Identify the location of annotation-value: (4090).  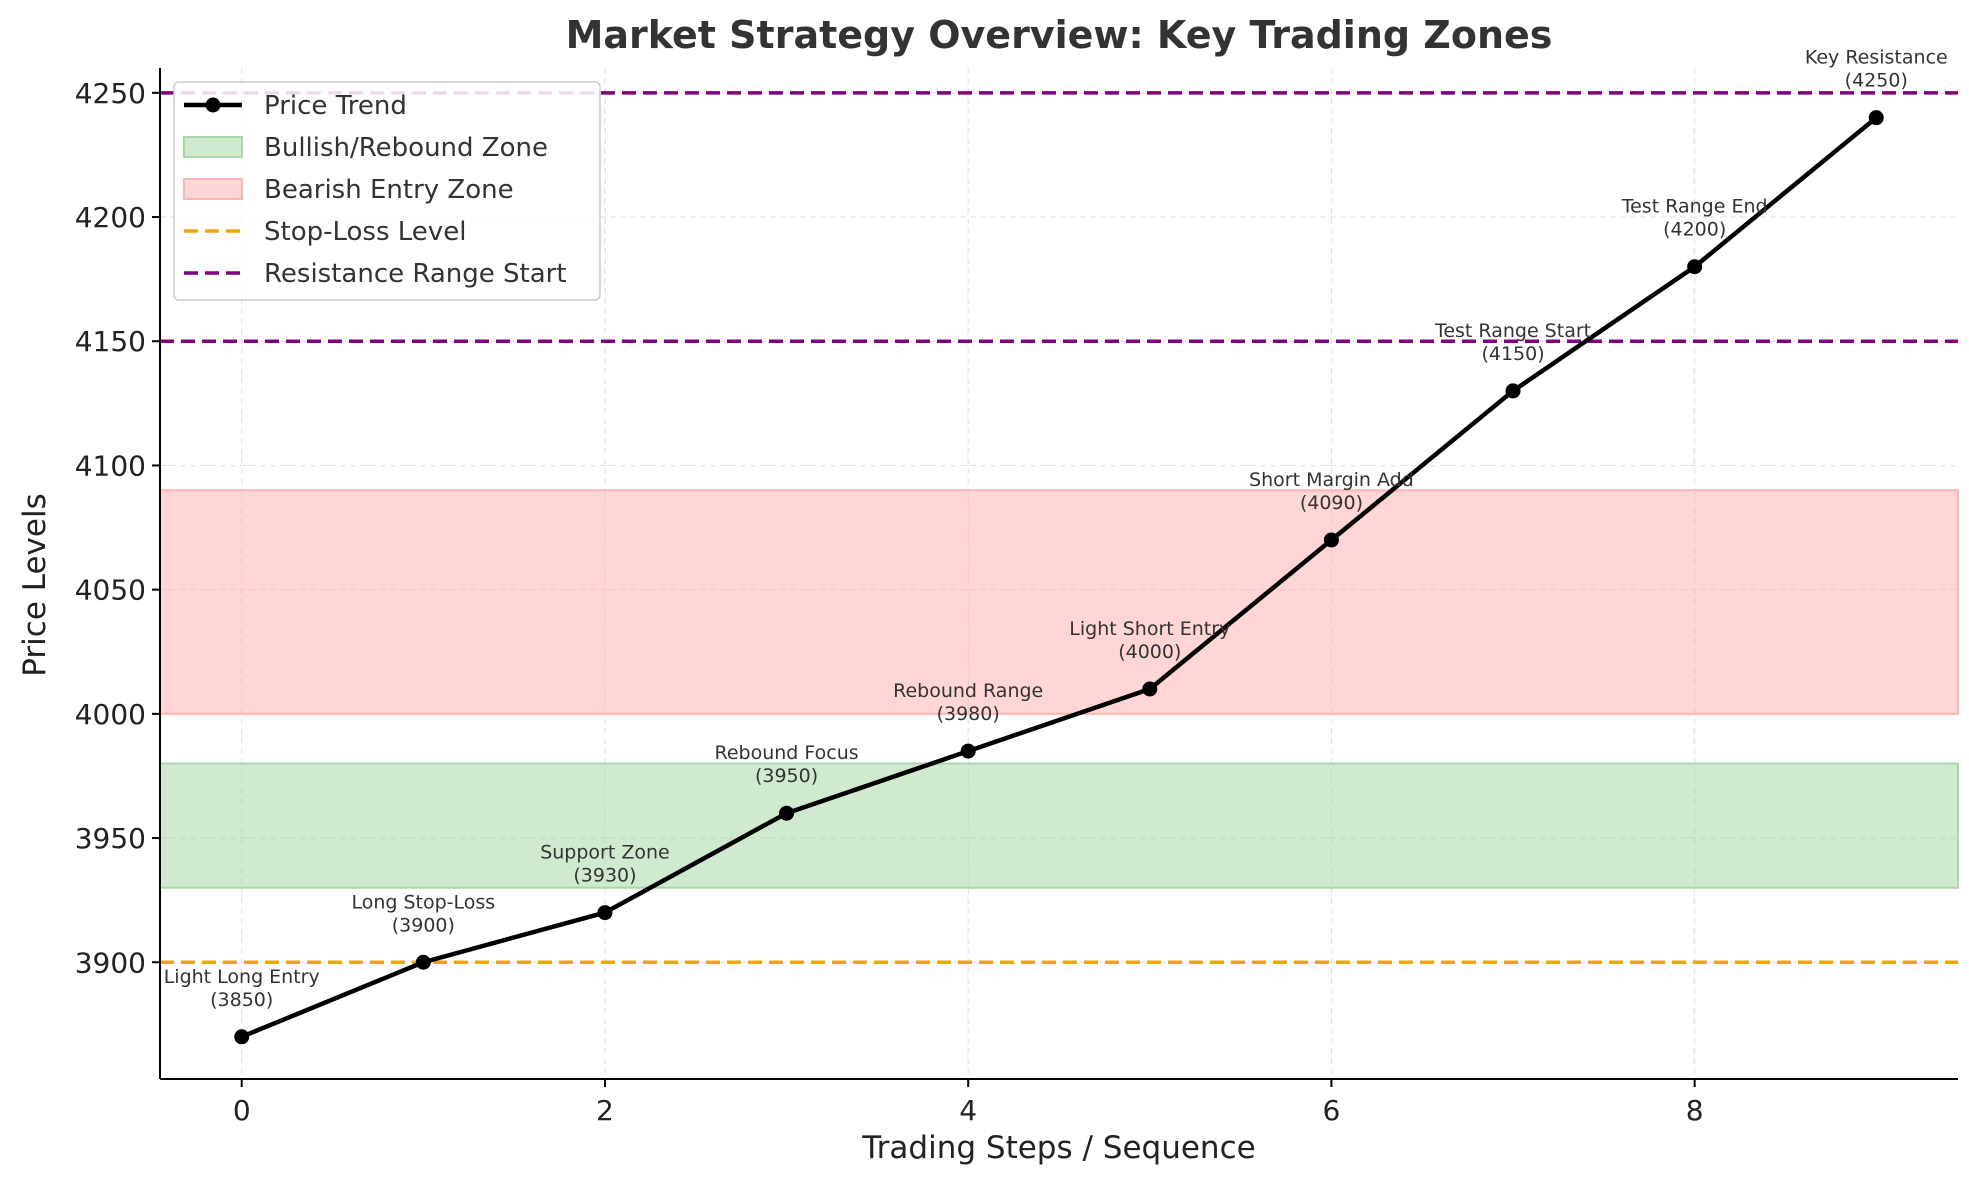
(1331, 503).